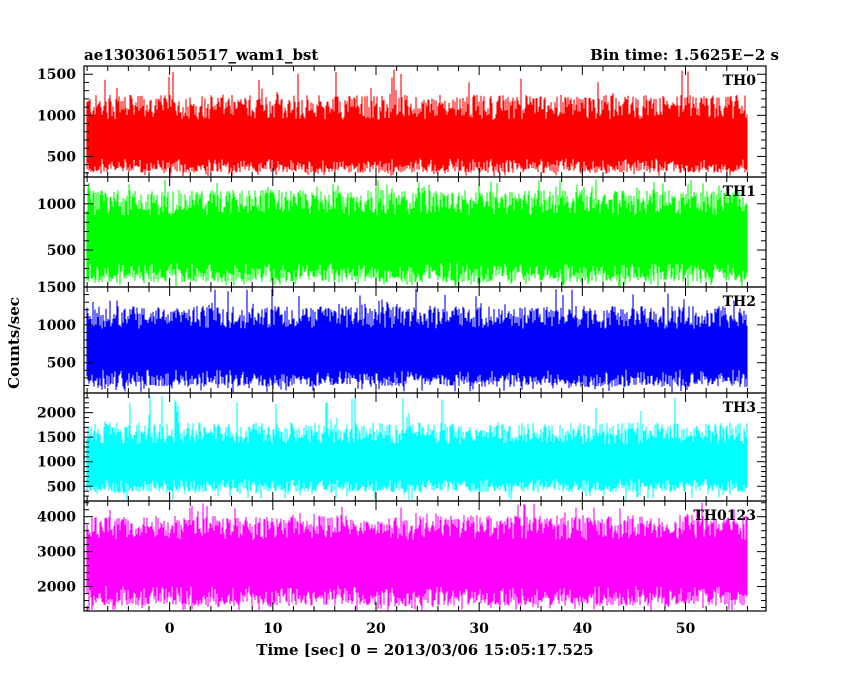 The image size is (850, 680). Describe the element at coordinates (417, 123) in the screenshot. I see `series-th0` at that location.